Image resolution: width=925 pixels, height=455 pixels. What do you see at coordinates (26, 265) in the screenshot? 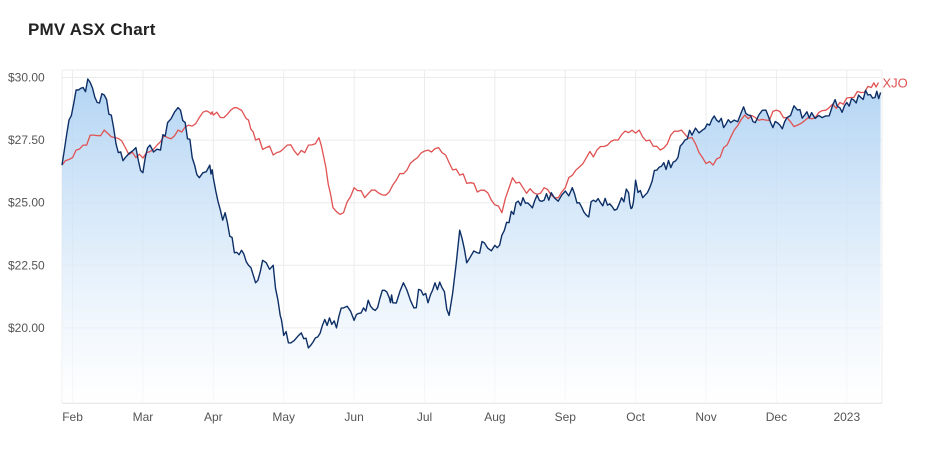
I see `y-tick-label: $22.50` at bounding box center [26, 265].